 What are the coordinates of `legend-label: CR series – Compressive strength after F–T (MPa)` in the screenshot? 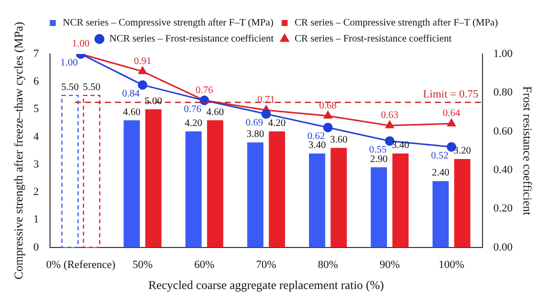 It's located at (396, 23).